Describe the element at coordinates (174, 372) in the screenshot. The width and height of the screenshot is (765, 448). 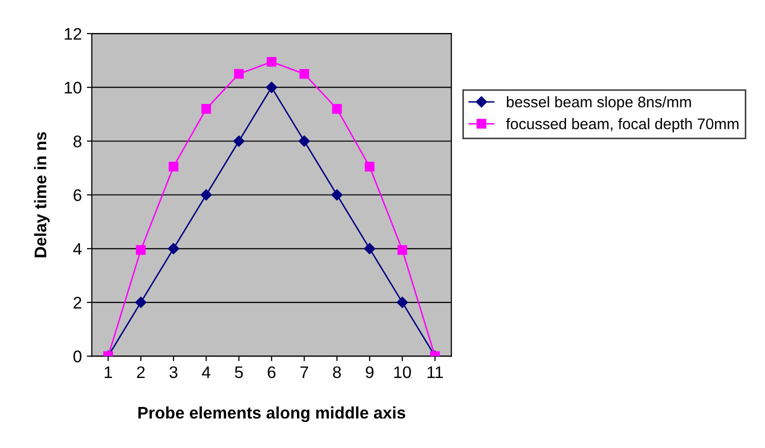
I see `x-tick-label: 3` at that location.